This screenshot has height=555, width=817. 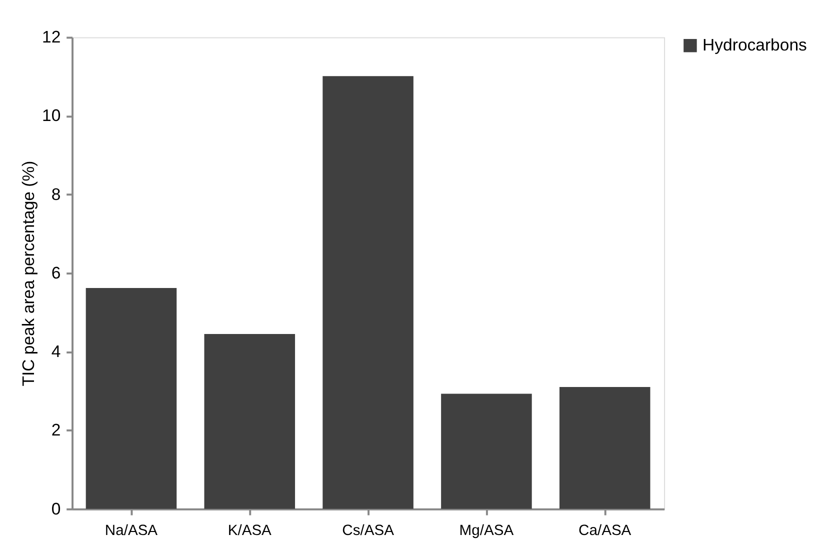 I want to click on legend-label: Hydrocarbons, so click(x=754, y=45).